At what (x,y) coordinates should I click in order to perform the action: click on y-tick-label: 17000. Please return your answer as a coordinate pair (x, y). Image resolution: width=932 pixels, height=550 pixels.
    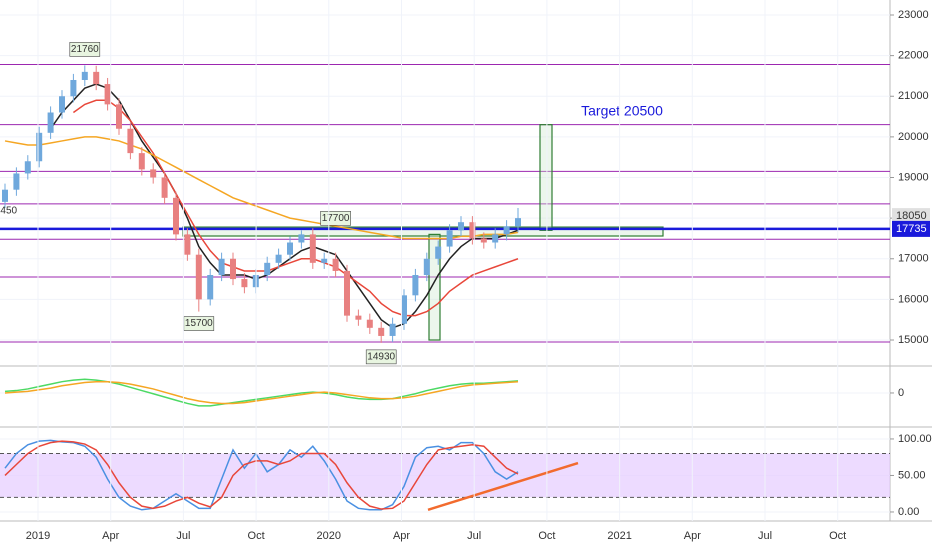
    Looking at the image, I should click on (913, 259).